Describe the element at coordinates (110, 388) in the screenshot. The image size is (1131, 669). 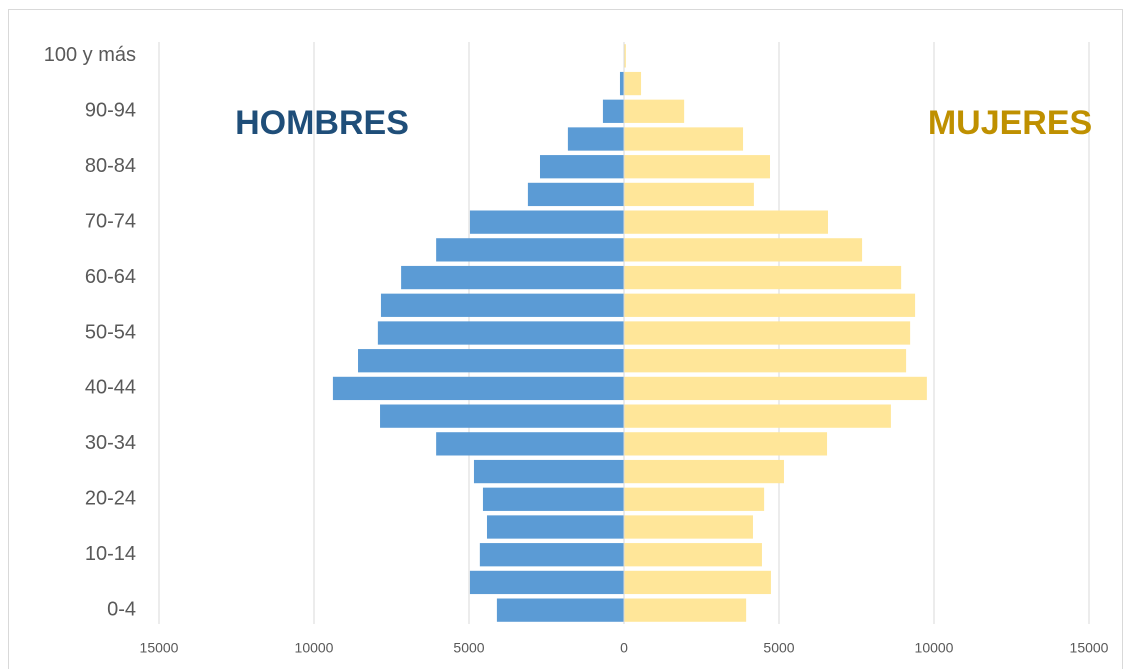
I see `y-tick-label: 40-44` at that location.